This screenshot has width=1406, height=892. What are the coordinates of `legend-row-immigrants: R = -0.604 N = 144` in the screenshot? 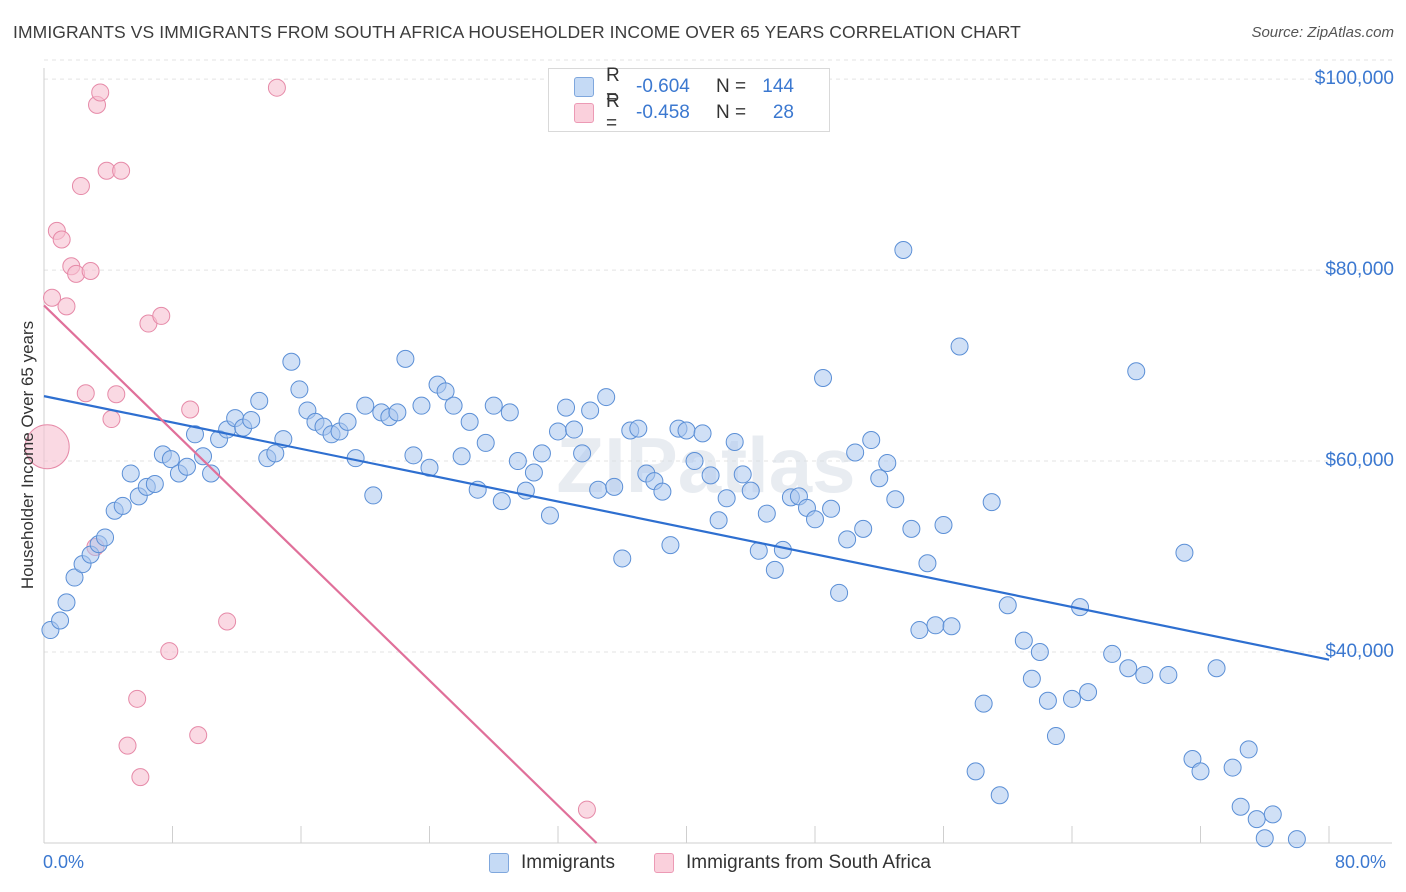 It's located at (684, 86).